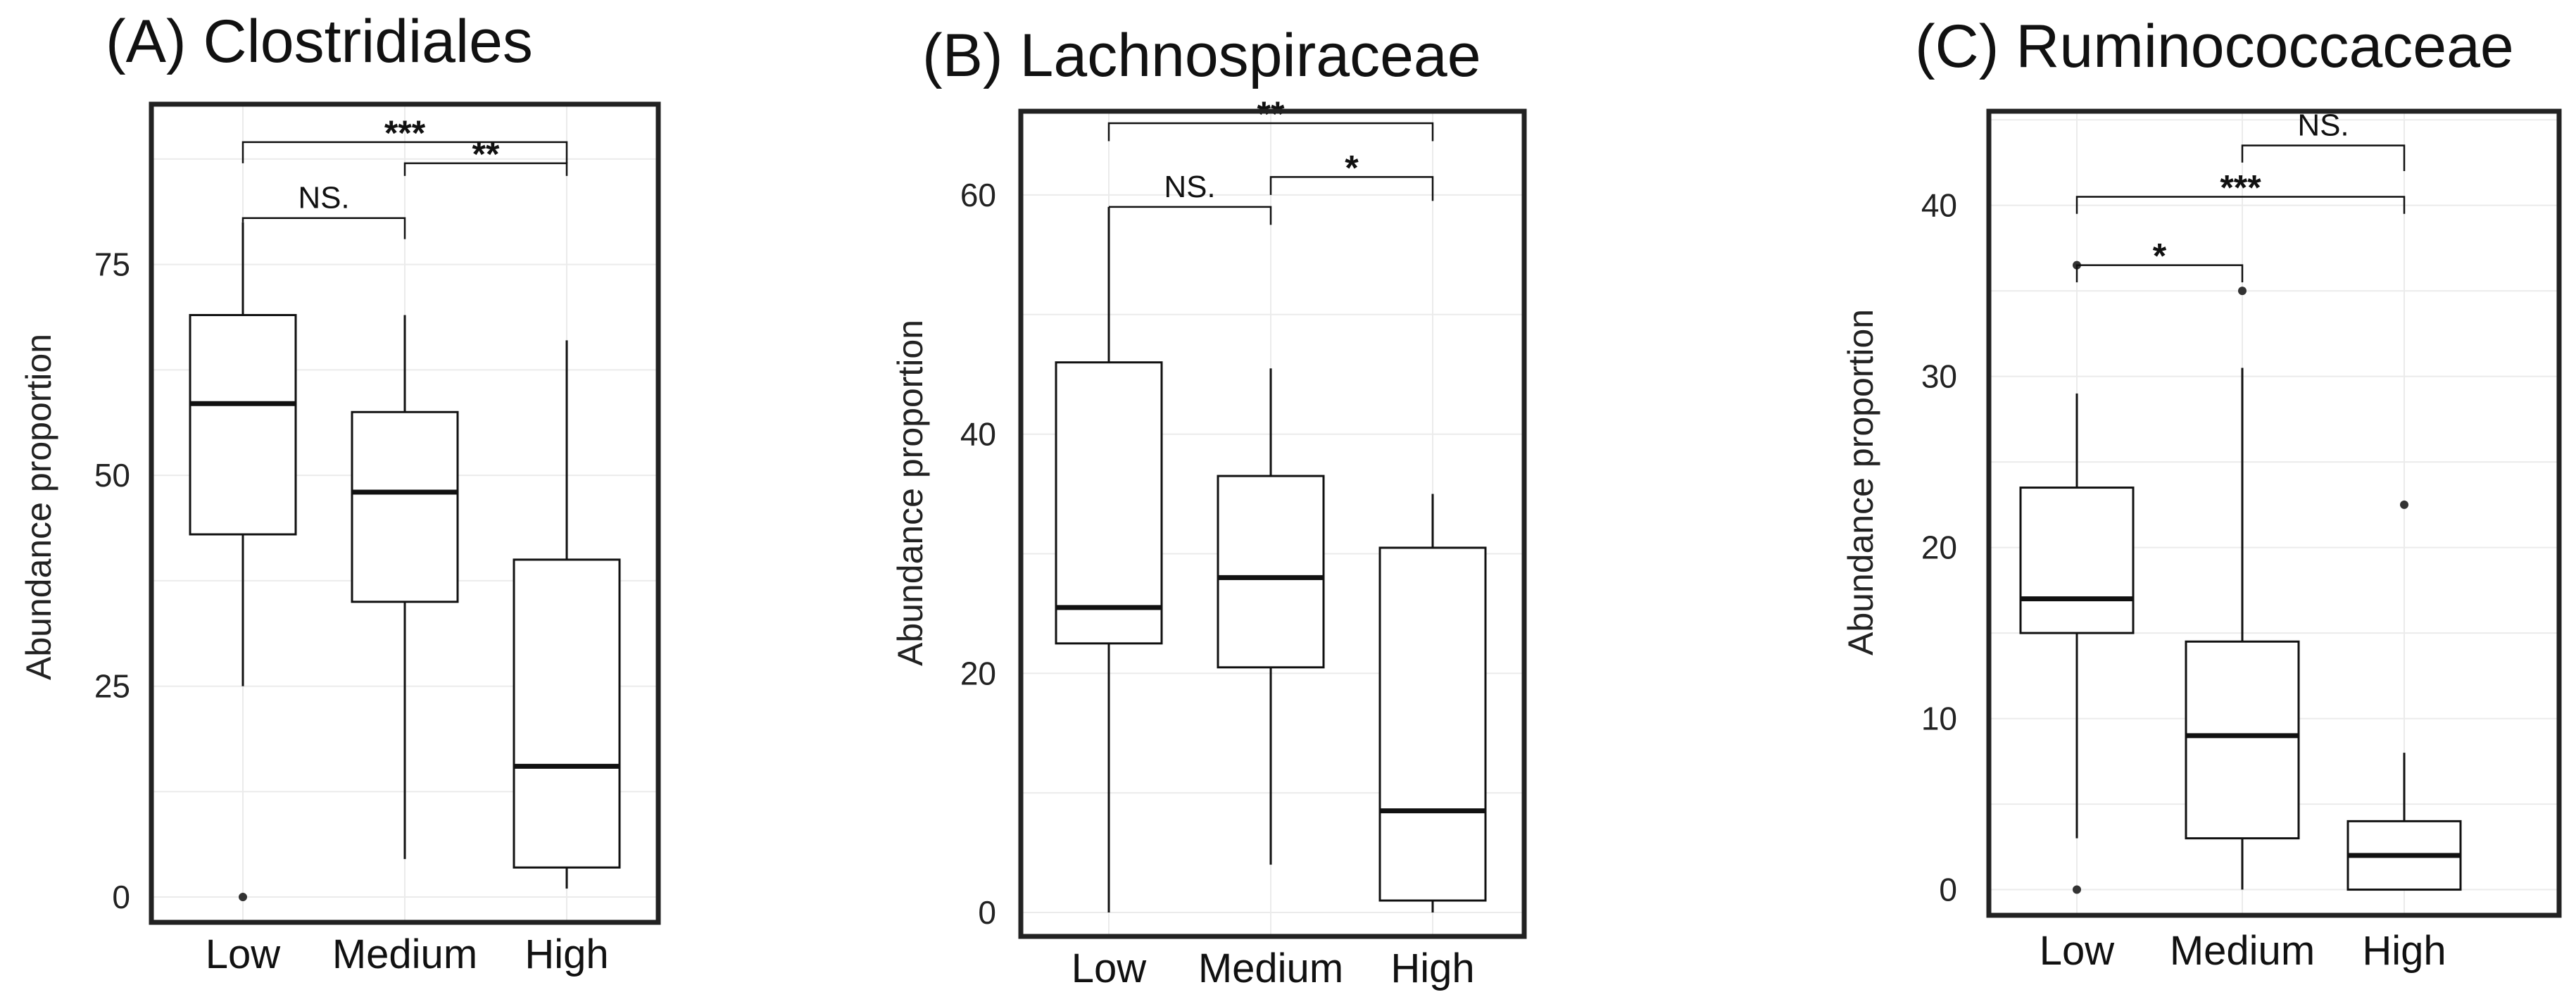 The image size is (2576, 1004). Describe the element at coordinates (243, 898) in the screenshot. I see `panel-a-low-outlier-point` at that location.